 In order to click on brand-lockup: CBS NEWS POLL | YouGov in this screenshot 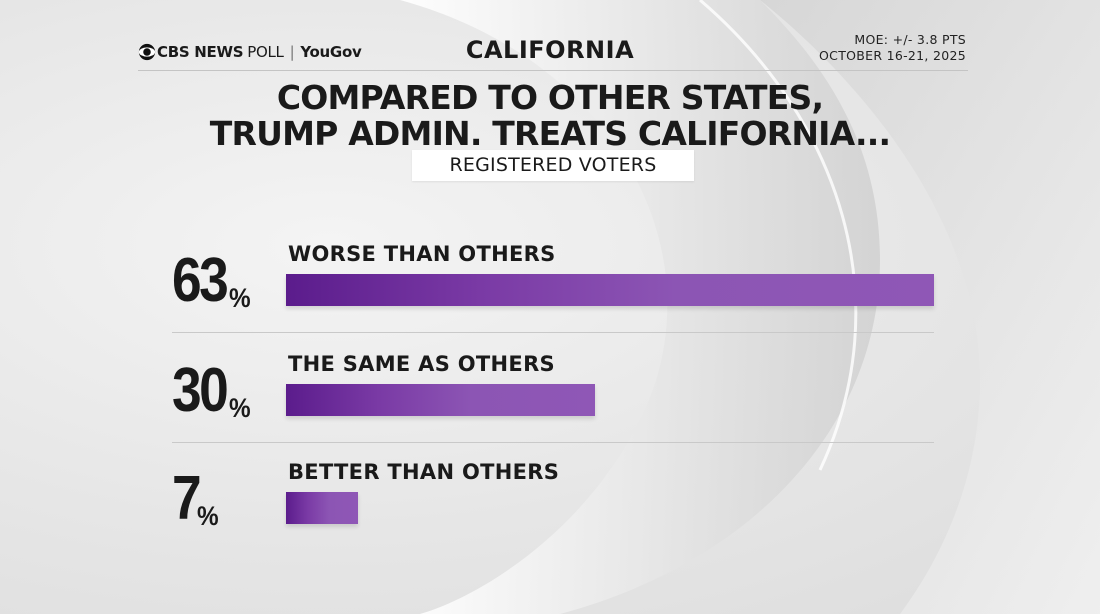, I will do `click(250, 52)`.